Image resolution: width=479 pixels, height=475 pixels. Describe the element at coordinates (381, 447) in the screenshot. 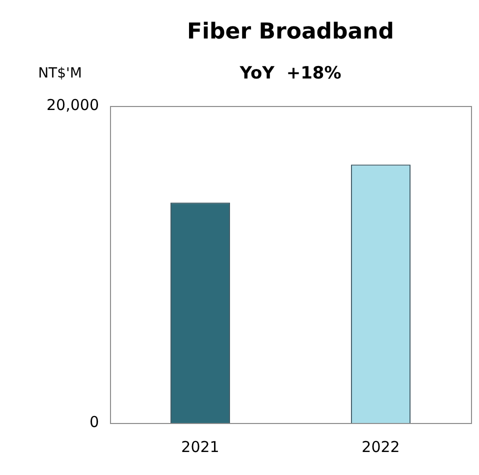

I see `x-tick-label: 2022` at that location.